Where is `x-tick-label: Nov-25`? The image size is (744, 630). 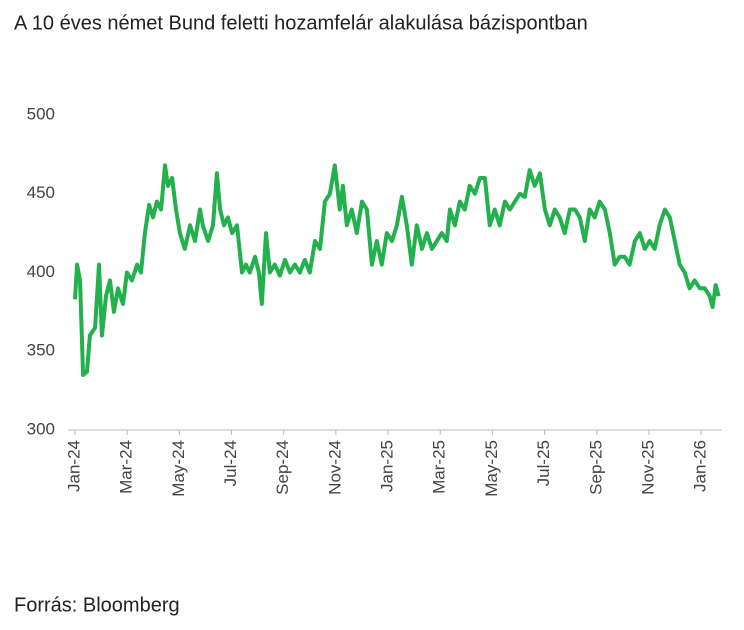 x-tick-label: Nov-25 is located at coordinates (647, 467).